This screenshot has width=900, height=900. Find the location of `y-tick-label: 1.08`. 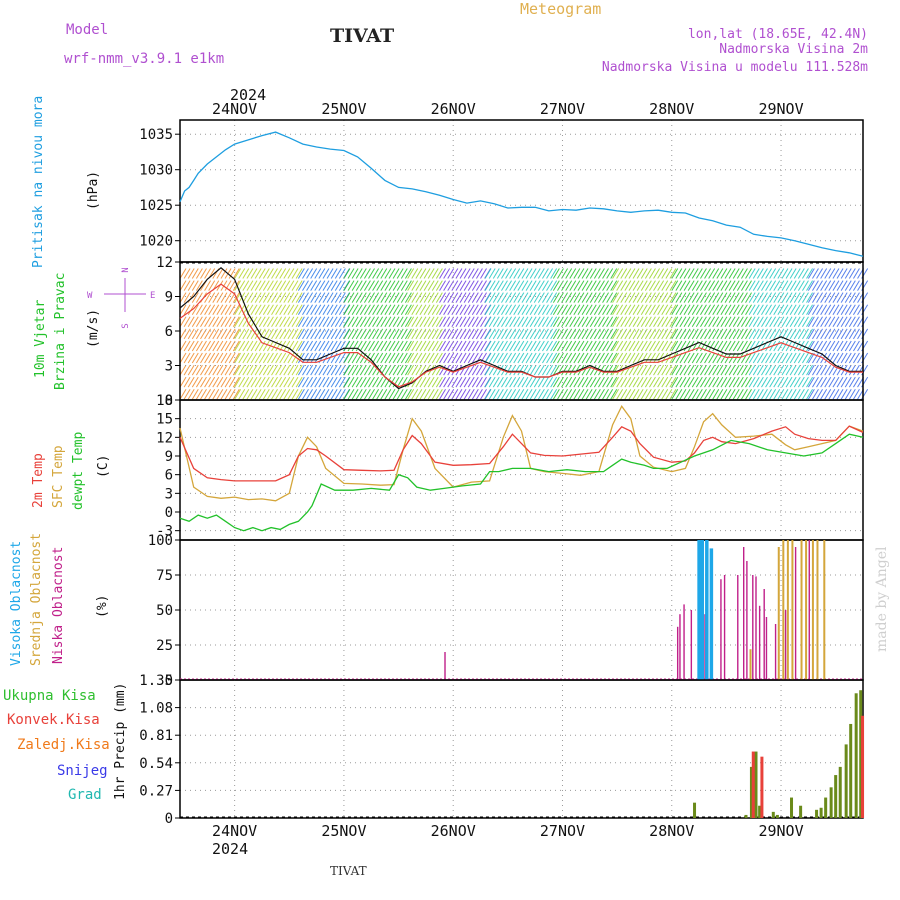

y-tick-label: 1.08 is located at coordinates (156, 709).